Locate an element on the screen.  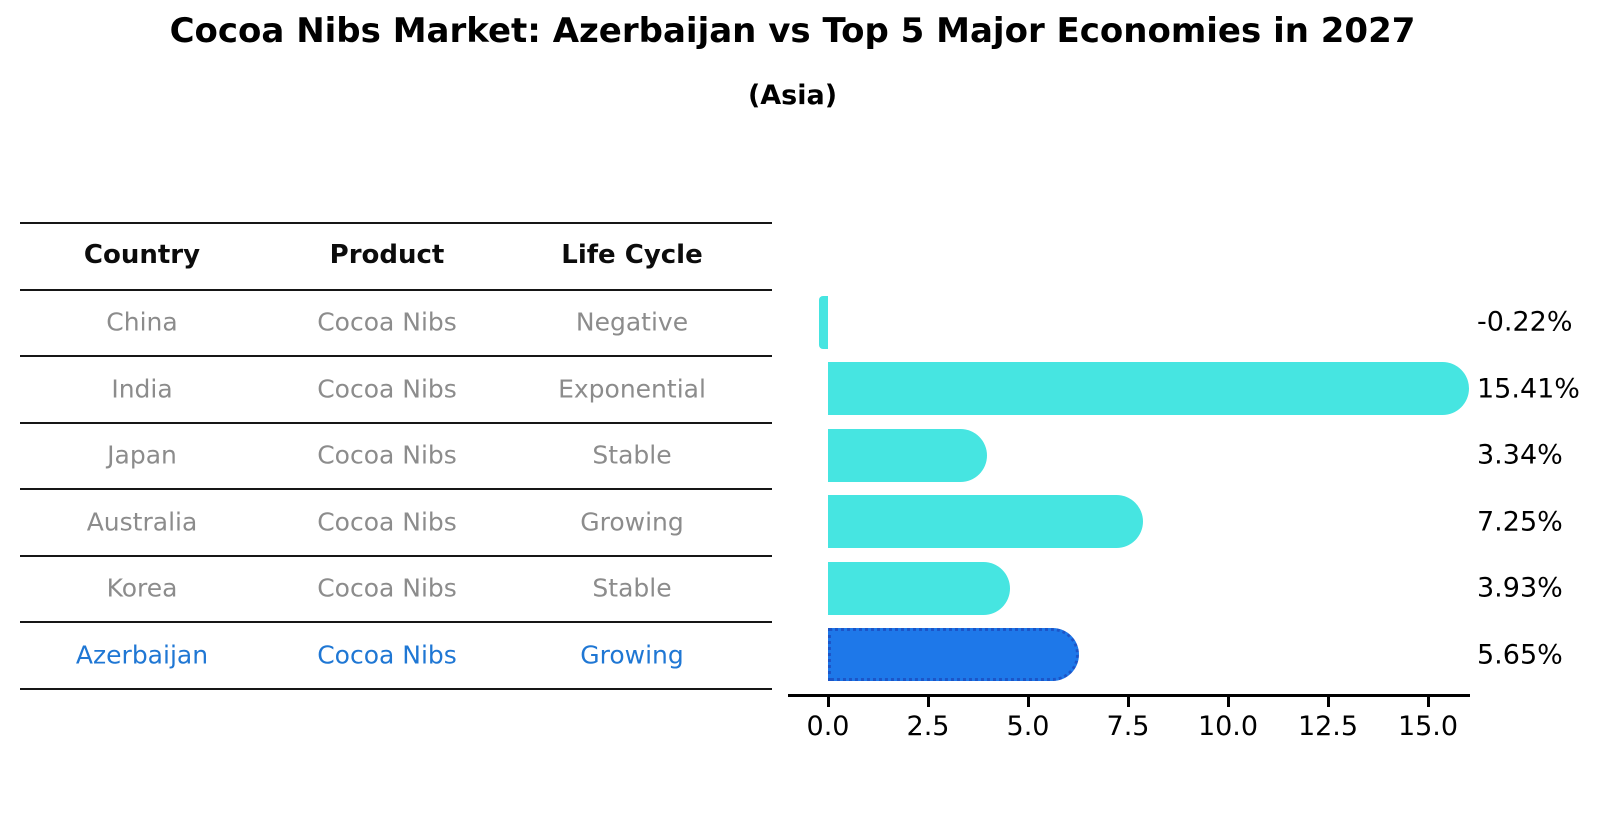
x-axis-tick-label: 2.5 is located at coordinates (928, 726).